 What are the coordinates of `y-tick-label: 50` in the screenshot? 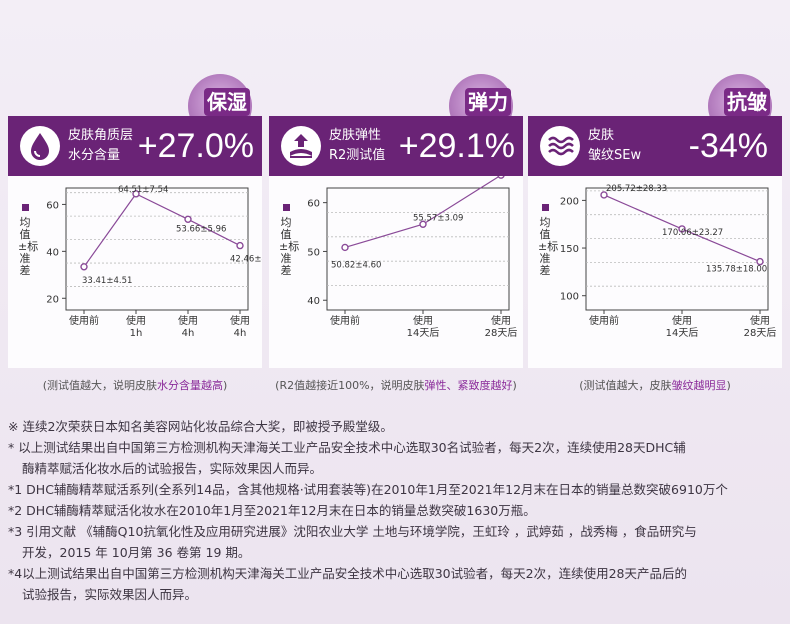 It's located at (313, 252).